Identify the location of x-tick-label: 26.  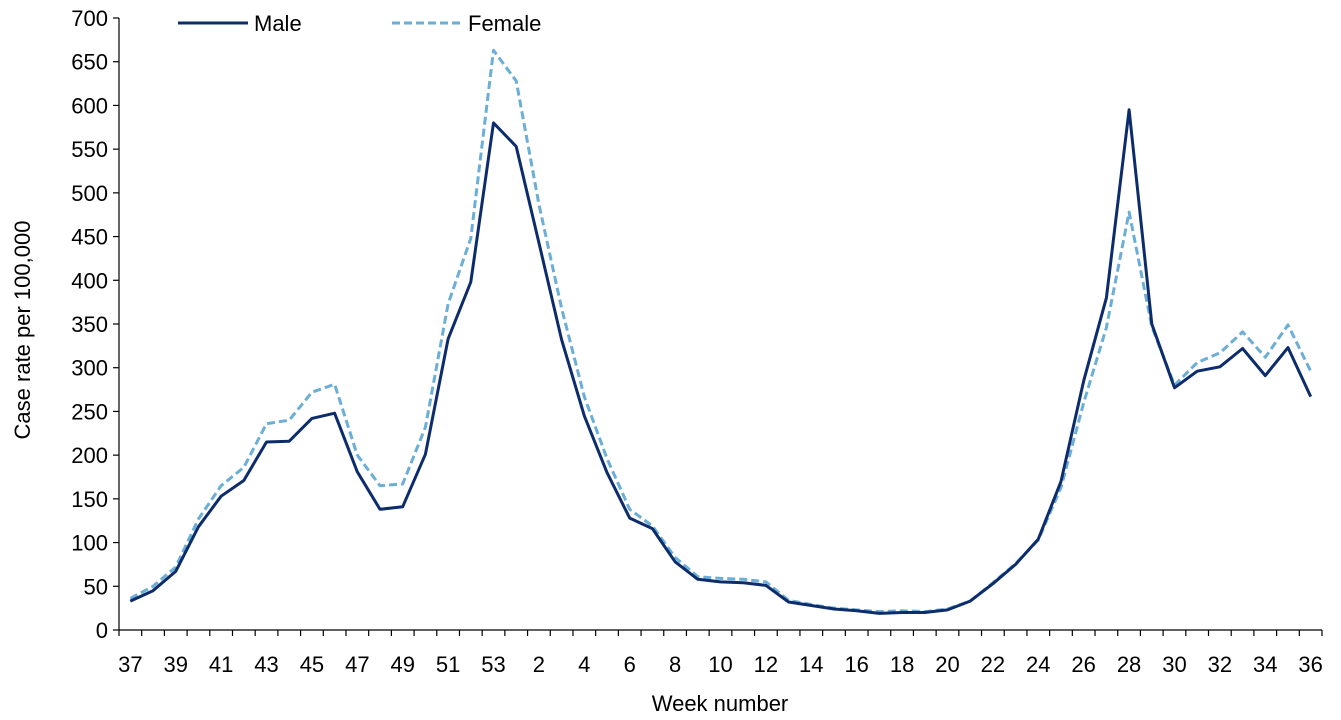
(1083, 664).